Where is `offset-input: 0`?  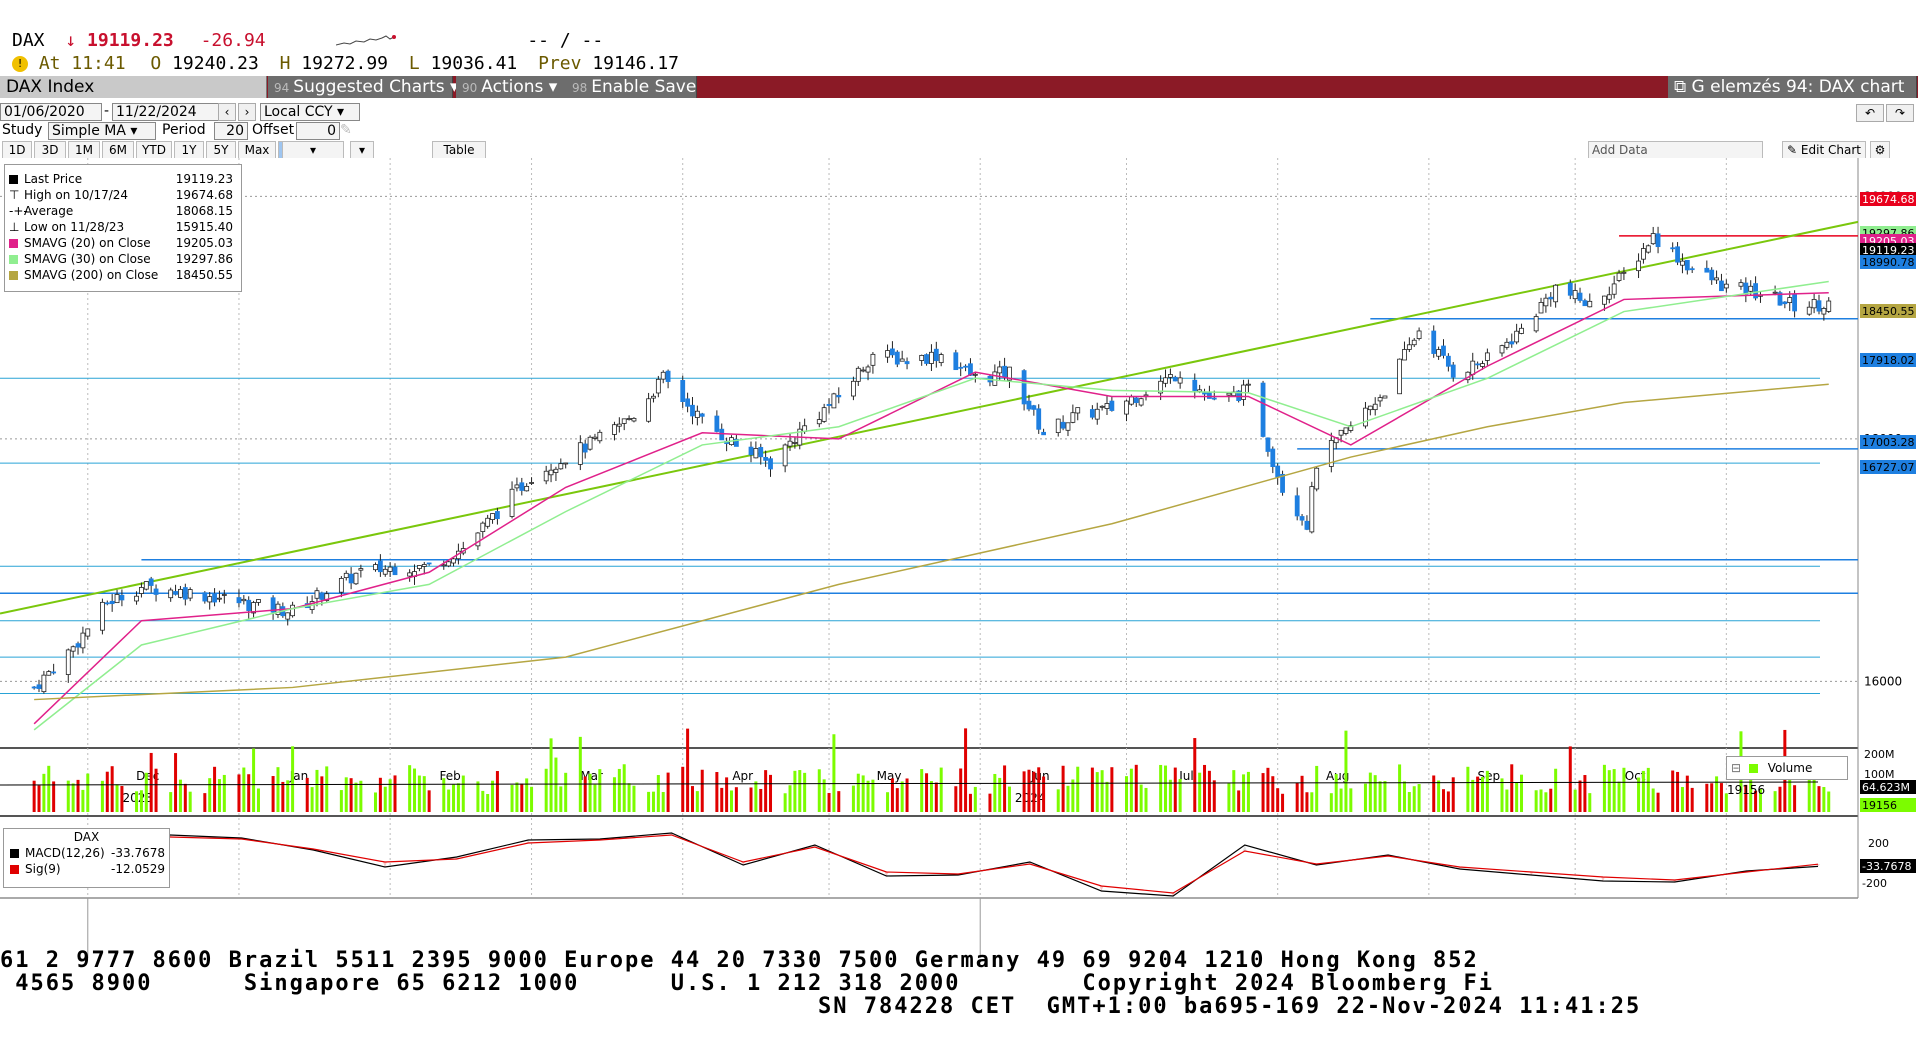 offset-input: 0 is located at coordinates (318, 131).